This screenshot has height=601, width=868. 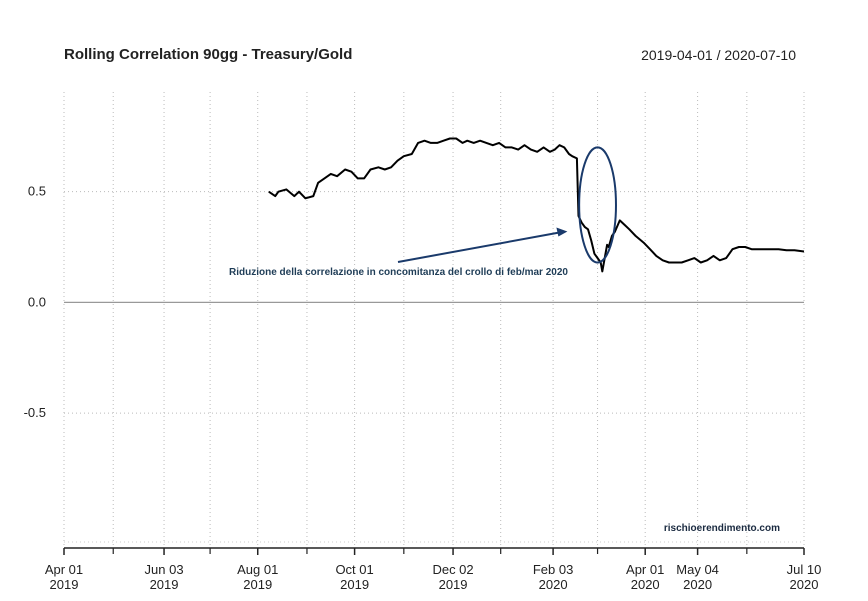 What do you see at coordinates (536, 205) in the screenshot?
I see `series-line` at bounding box center [536, 205].